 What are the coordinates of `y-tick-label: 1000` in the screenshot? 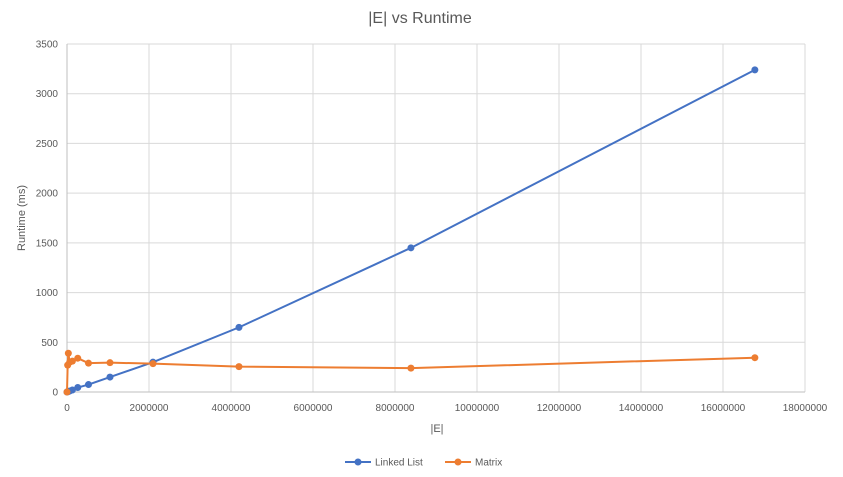 It's located at (47, 293).